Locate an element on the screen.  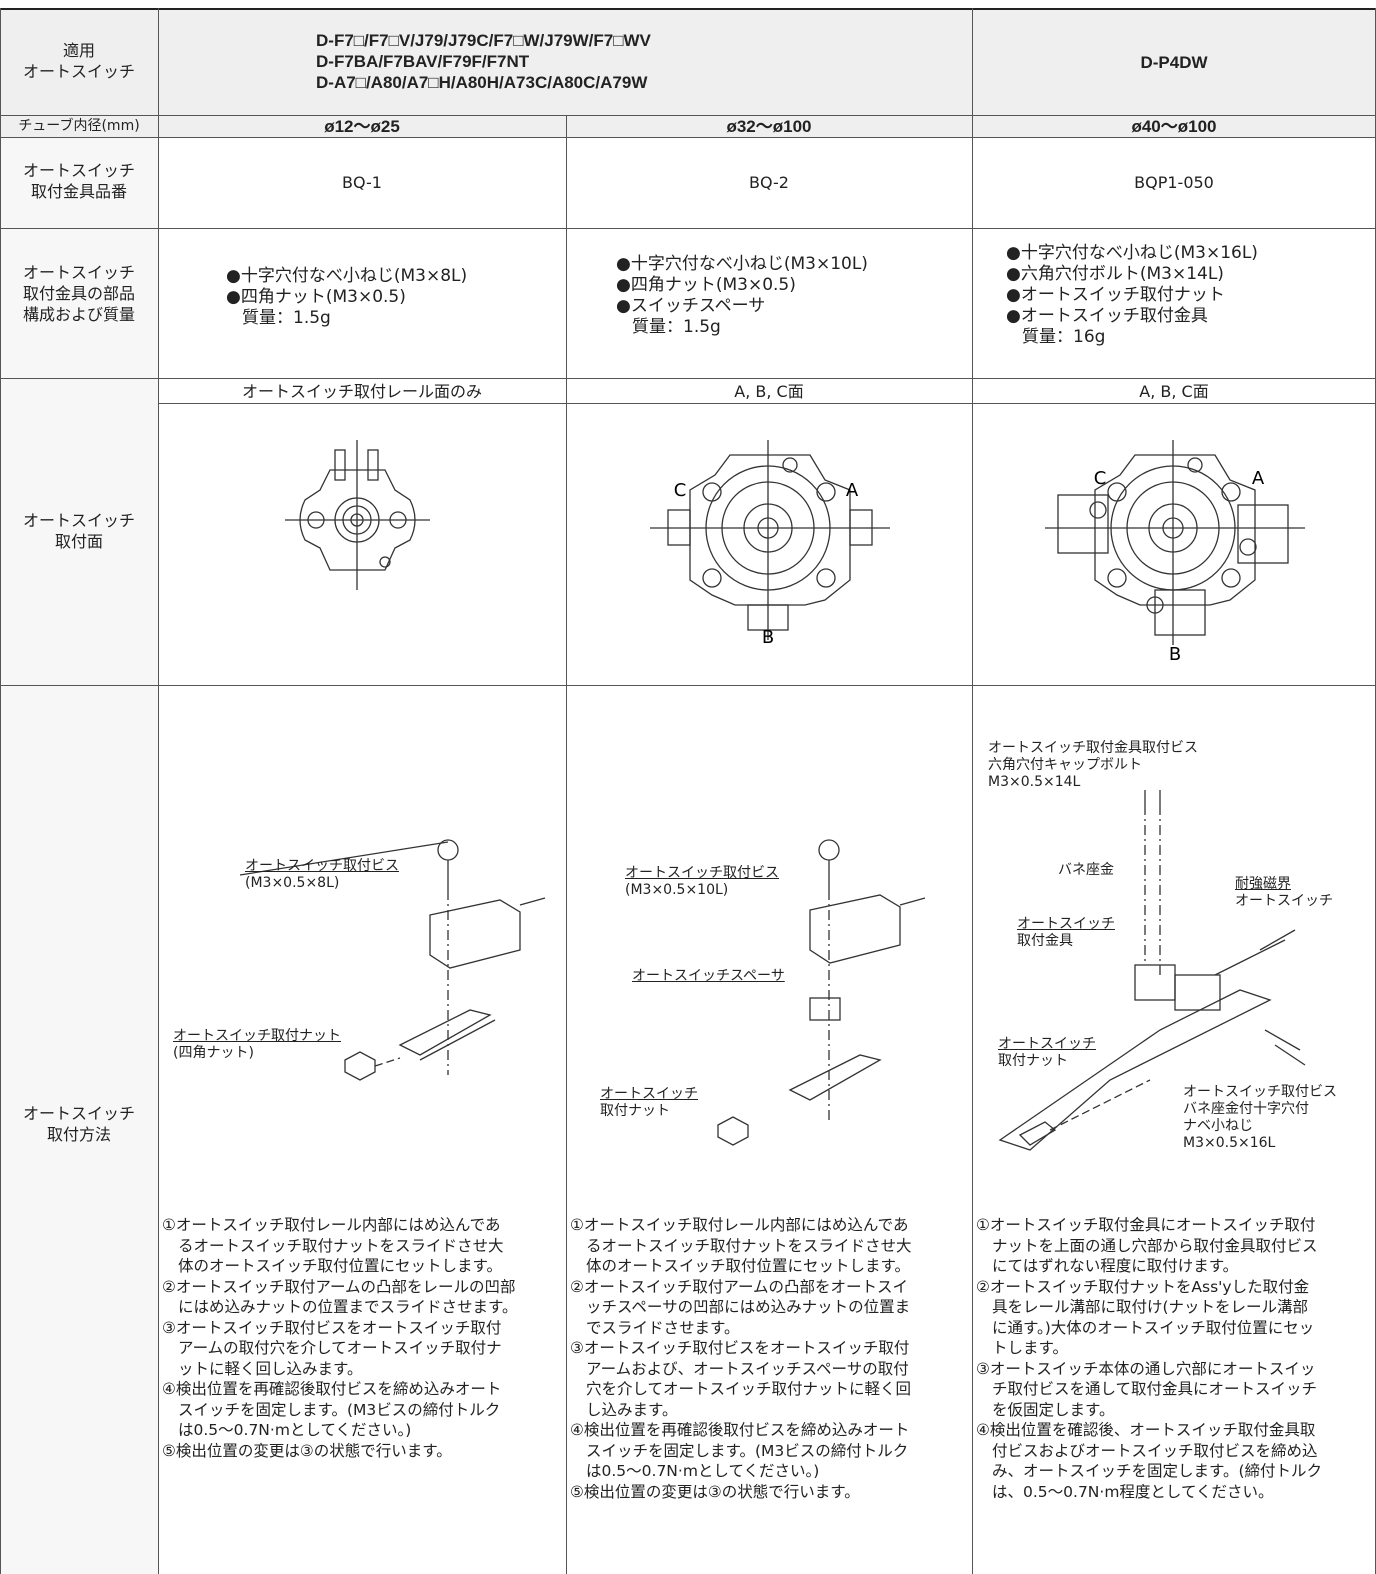
text-line: 取付金具の部品 is located at coordinates (78, 293).